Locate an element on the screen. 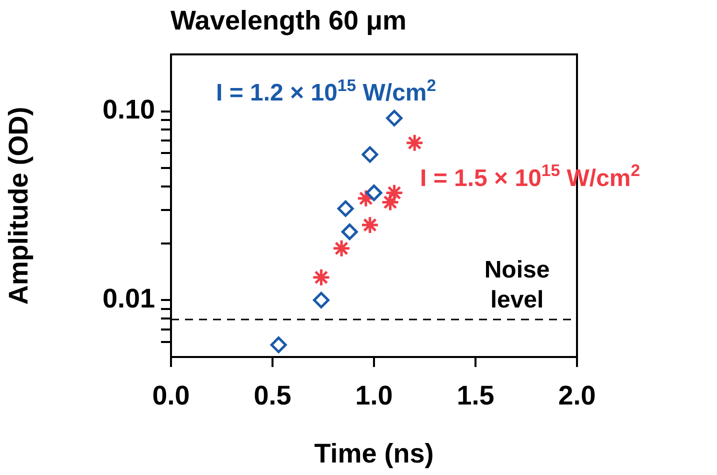  y-axis-title: Amplitude (OD) is located at coordinates (19, 205).